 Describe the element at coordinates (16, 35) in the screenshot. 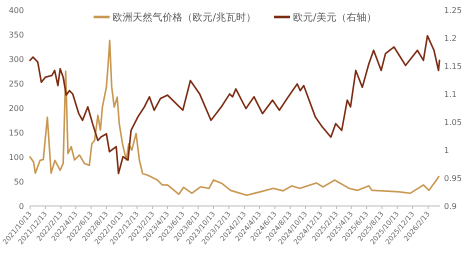

I see `y-tick-label: 350` at that location.